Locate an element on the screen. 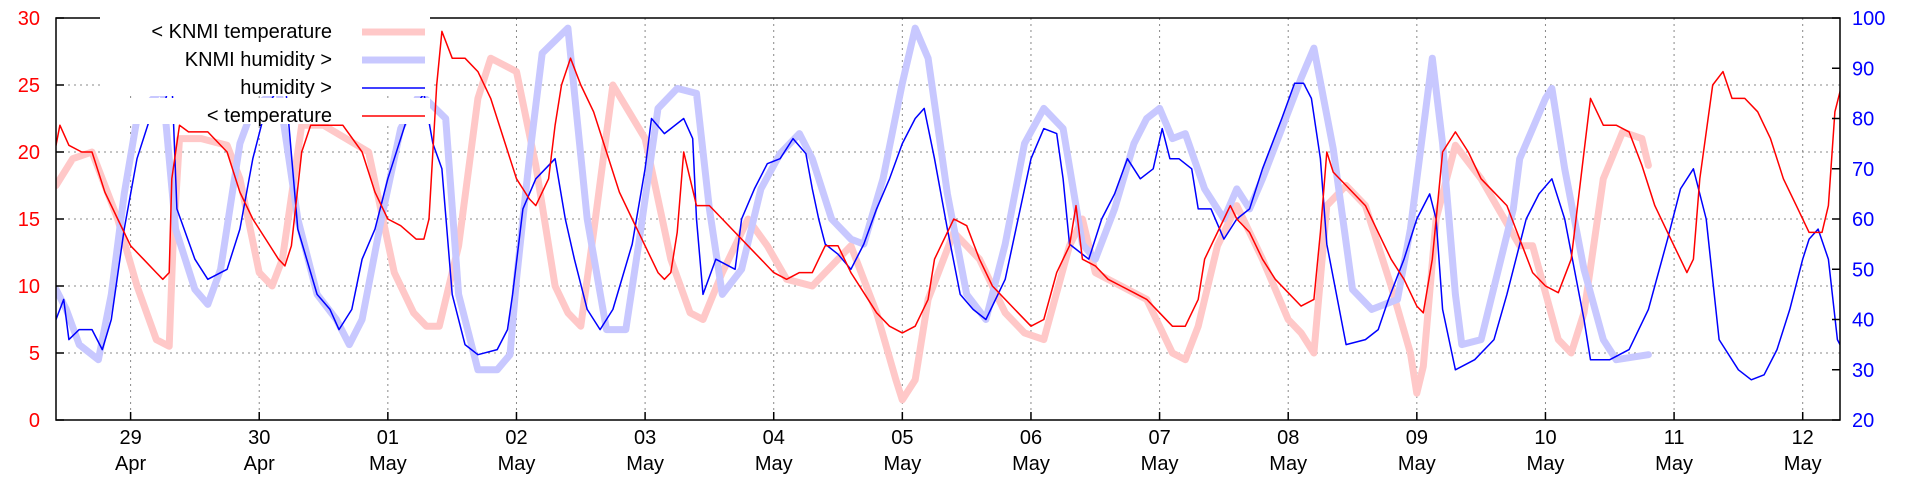  x-tick-label-day: 30 is located at coordinates (259, 438).